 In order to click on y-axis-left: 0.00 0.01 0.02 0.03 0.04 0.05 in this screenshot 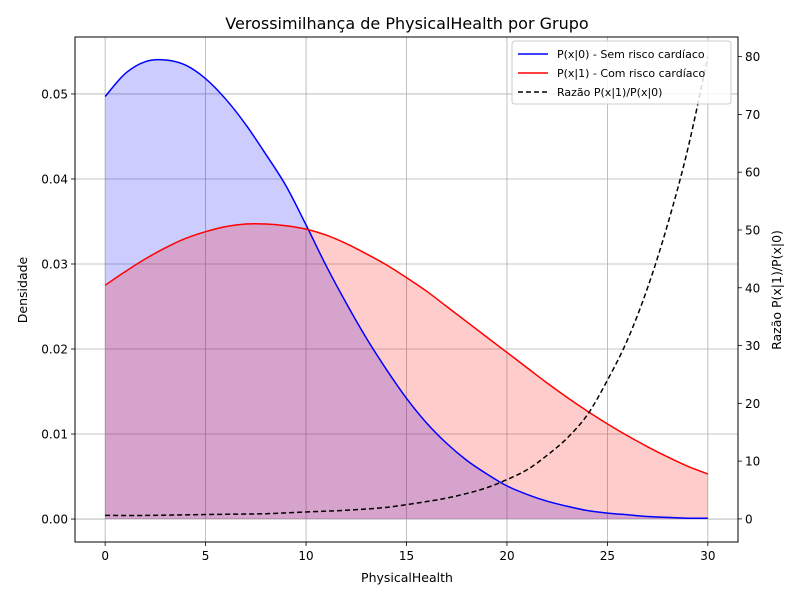, I will do `click(58, 307)`.